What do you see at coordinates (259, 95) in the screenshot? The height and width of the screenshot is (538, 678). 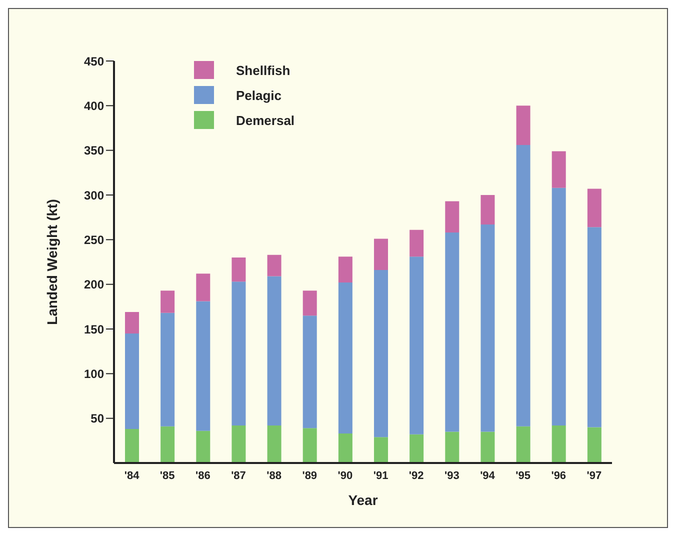 I see `legend-label: Pelagic` at bounding box center [259, 95].